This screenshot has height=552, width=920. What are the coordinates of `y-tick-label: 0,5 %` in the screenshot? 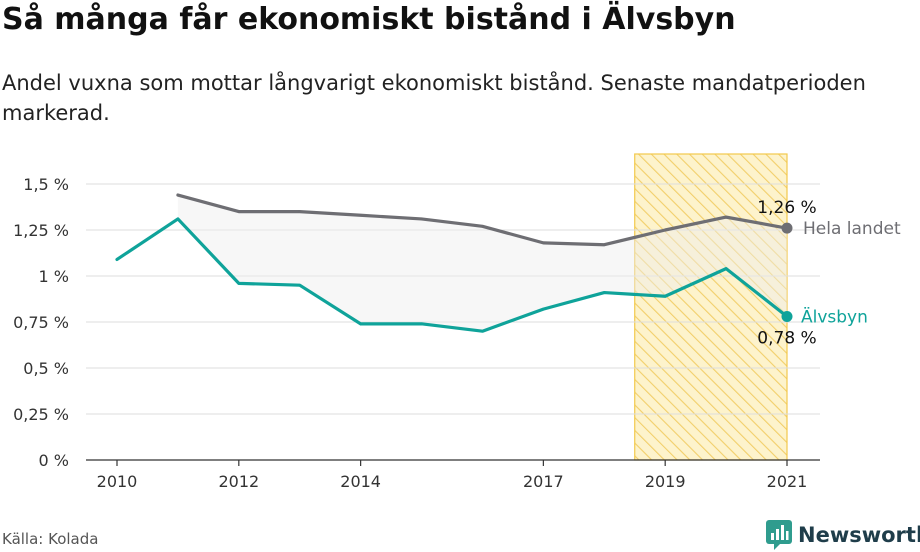 It's located at (46, 368).